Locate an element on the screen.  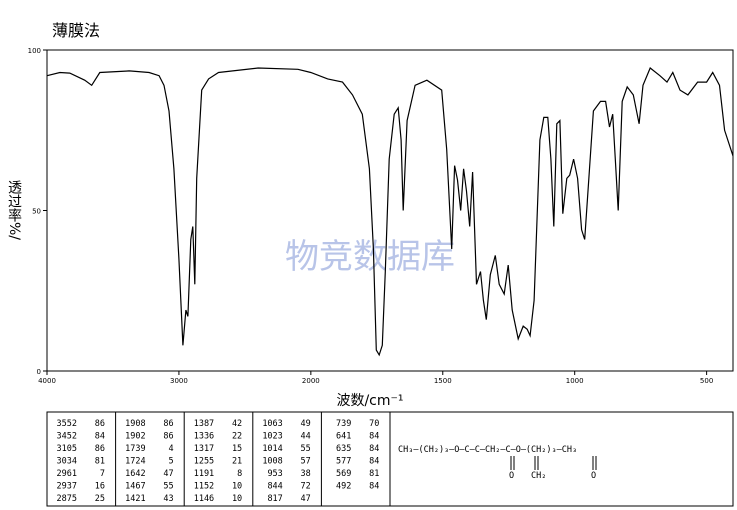
peak-wavenumber: 2961 is located at coordinates (67, 474).